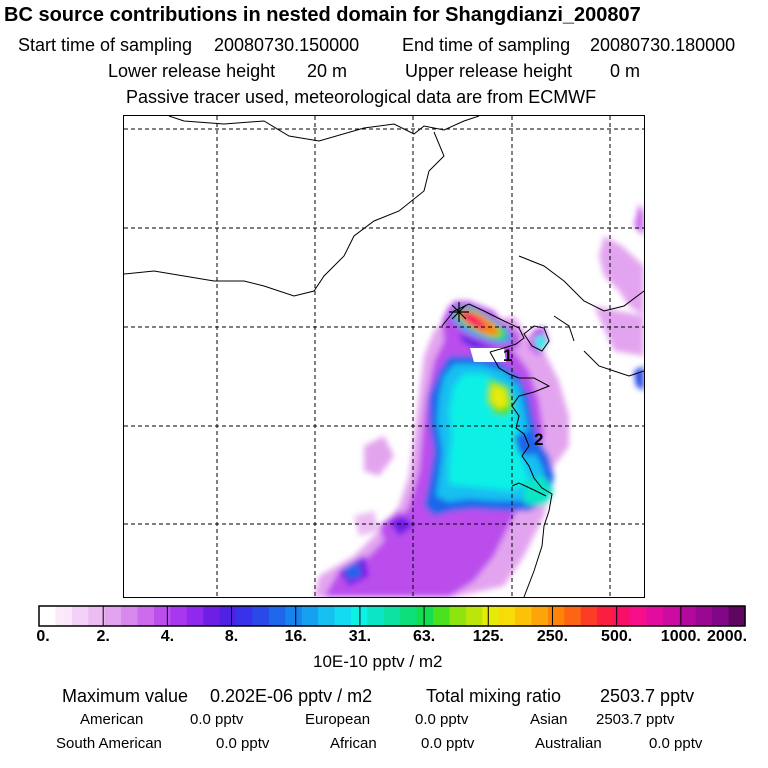 This screenshot has width=768, height=768. Describe the element at coordinates (424, 636) in the screenshot. I see `colorbar-tick-label: 63.` at that location.